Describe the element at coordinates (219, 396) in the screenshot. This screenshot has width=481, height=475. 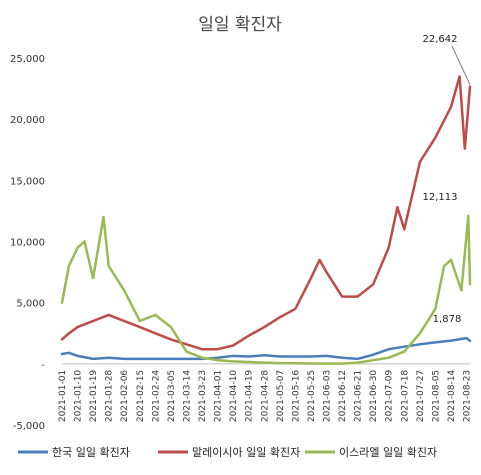
I see `x-tick-label: 2021-04-01` at that location.